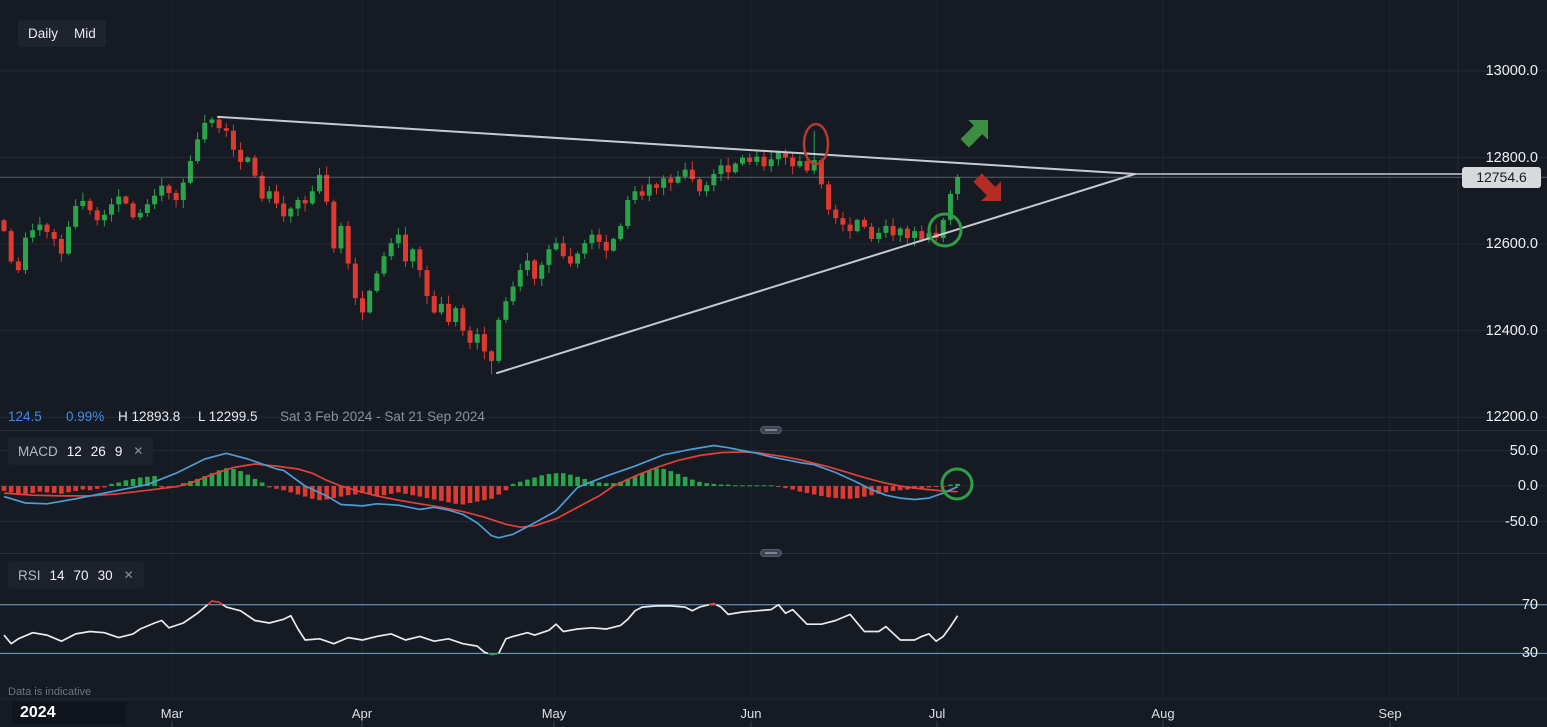 The width and height of the screenshot is (1547, 727). I want to click on macd-tick-label: 50.0, so click(1523, 450).